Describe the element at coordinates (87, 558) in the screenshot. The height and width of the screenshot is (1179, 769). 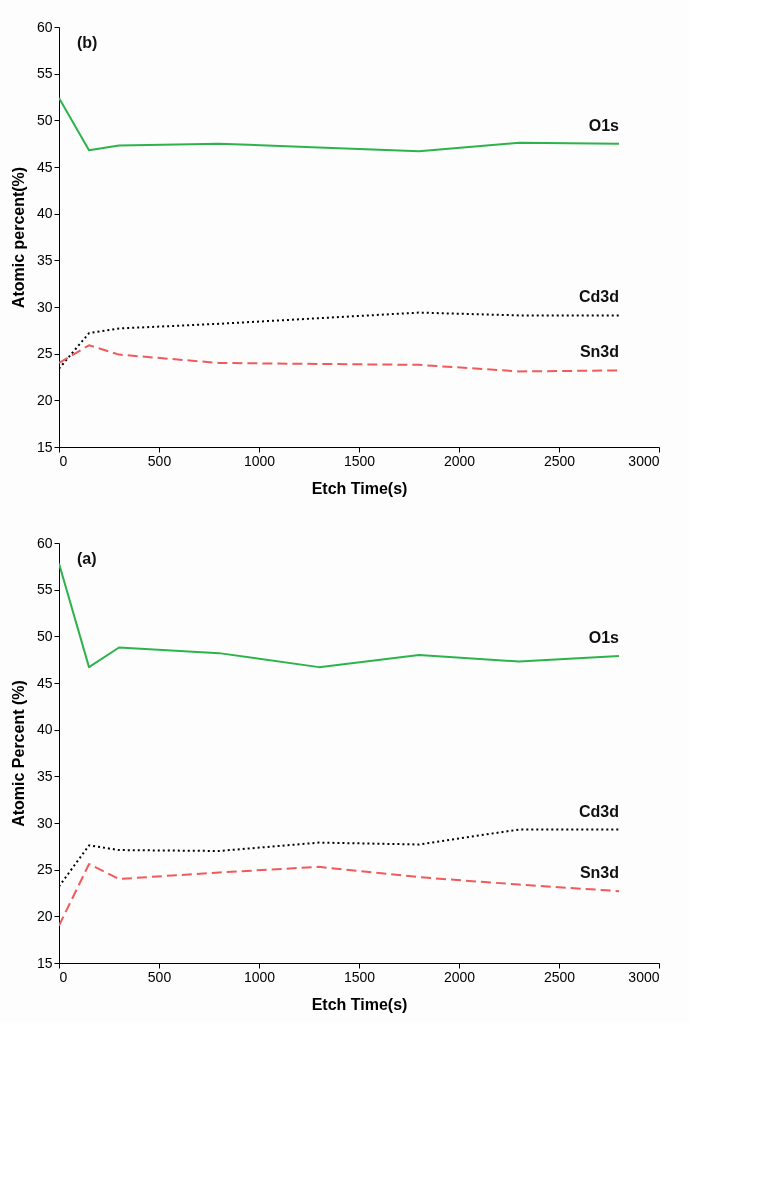
I see `annotation: (a)` at that location.